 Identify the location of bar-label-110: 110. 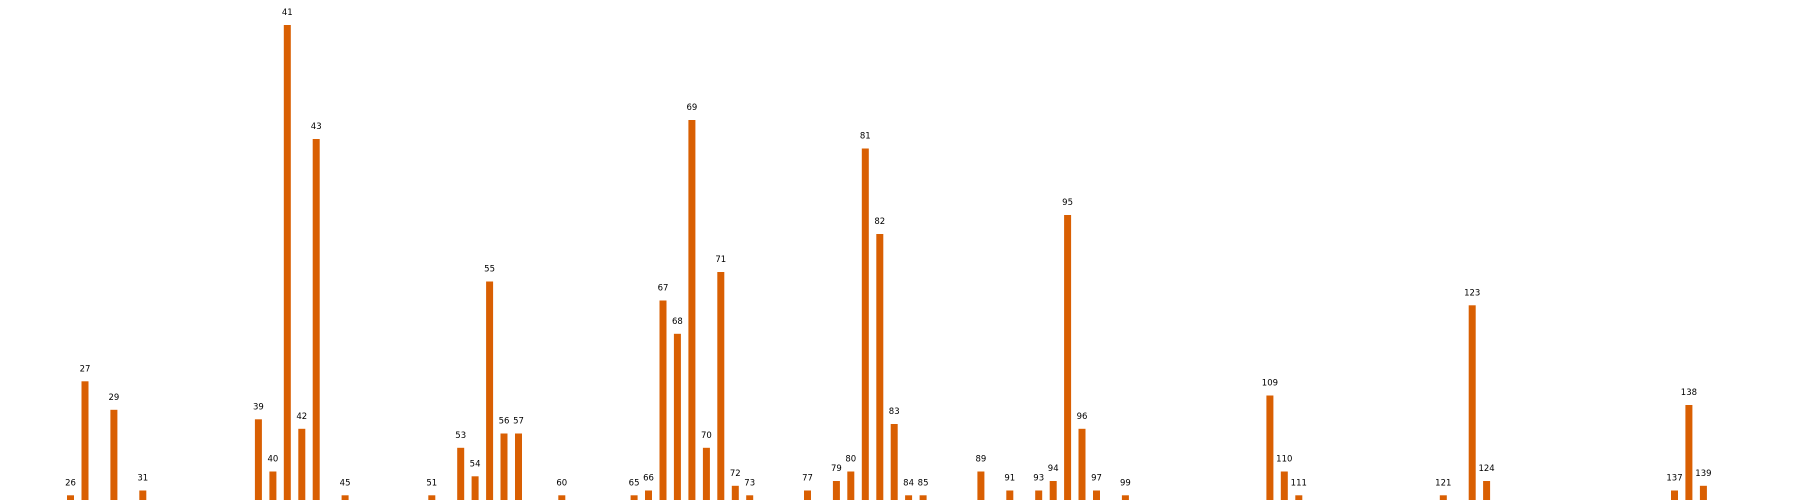
(1284, 460).